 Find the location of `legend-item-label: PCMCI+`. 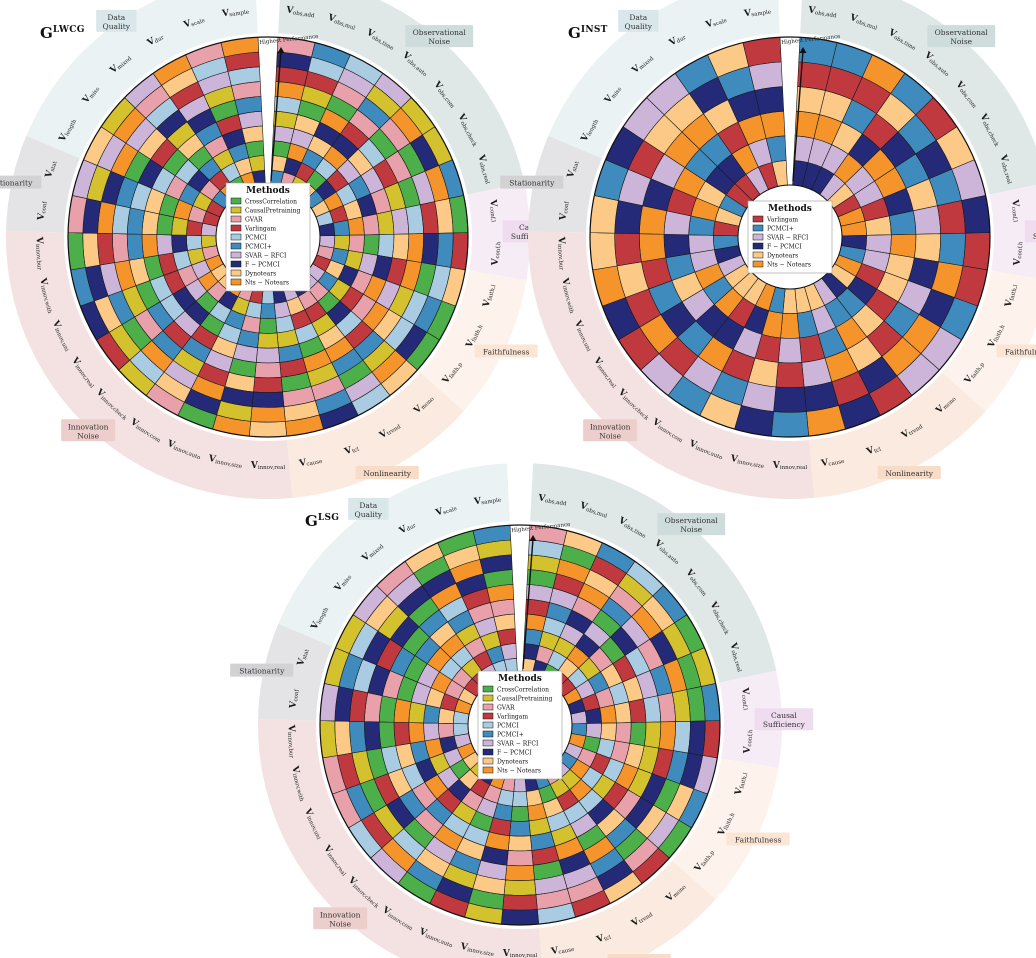

legend-item-label: PCMCI+ is located at coordinates (258, 247).